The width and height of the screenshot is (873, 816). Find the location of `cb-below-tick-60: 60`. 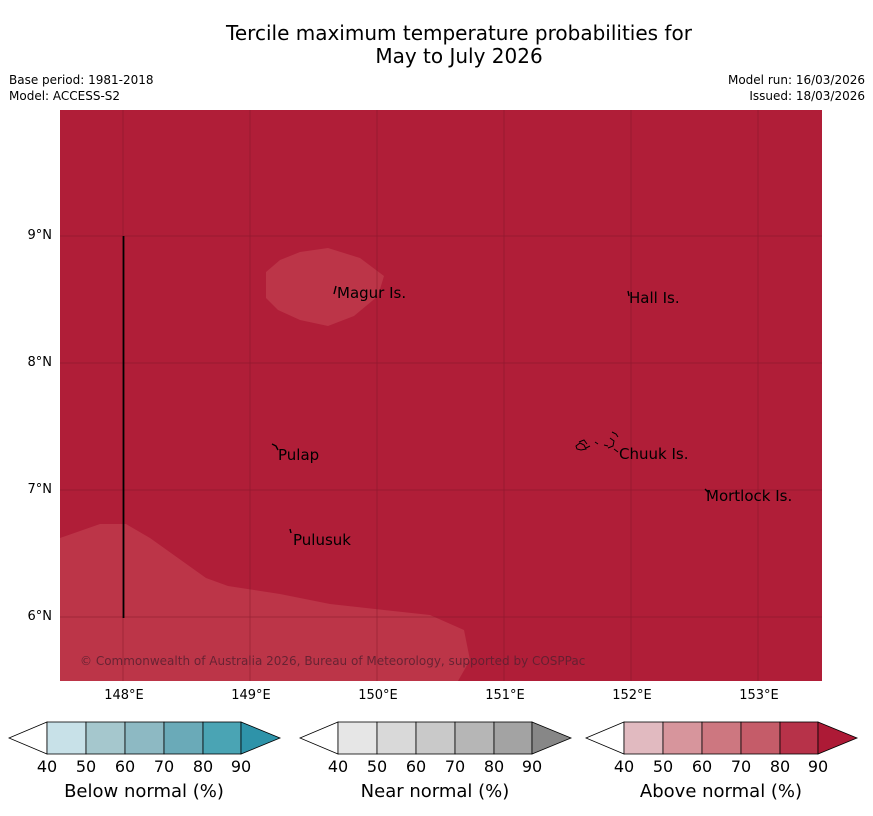

cb-below-tick-60: 60 is located at coordinates (125, 766).